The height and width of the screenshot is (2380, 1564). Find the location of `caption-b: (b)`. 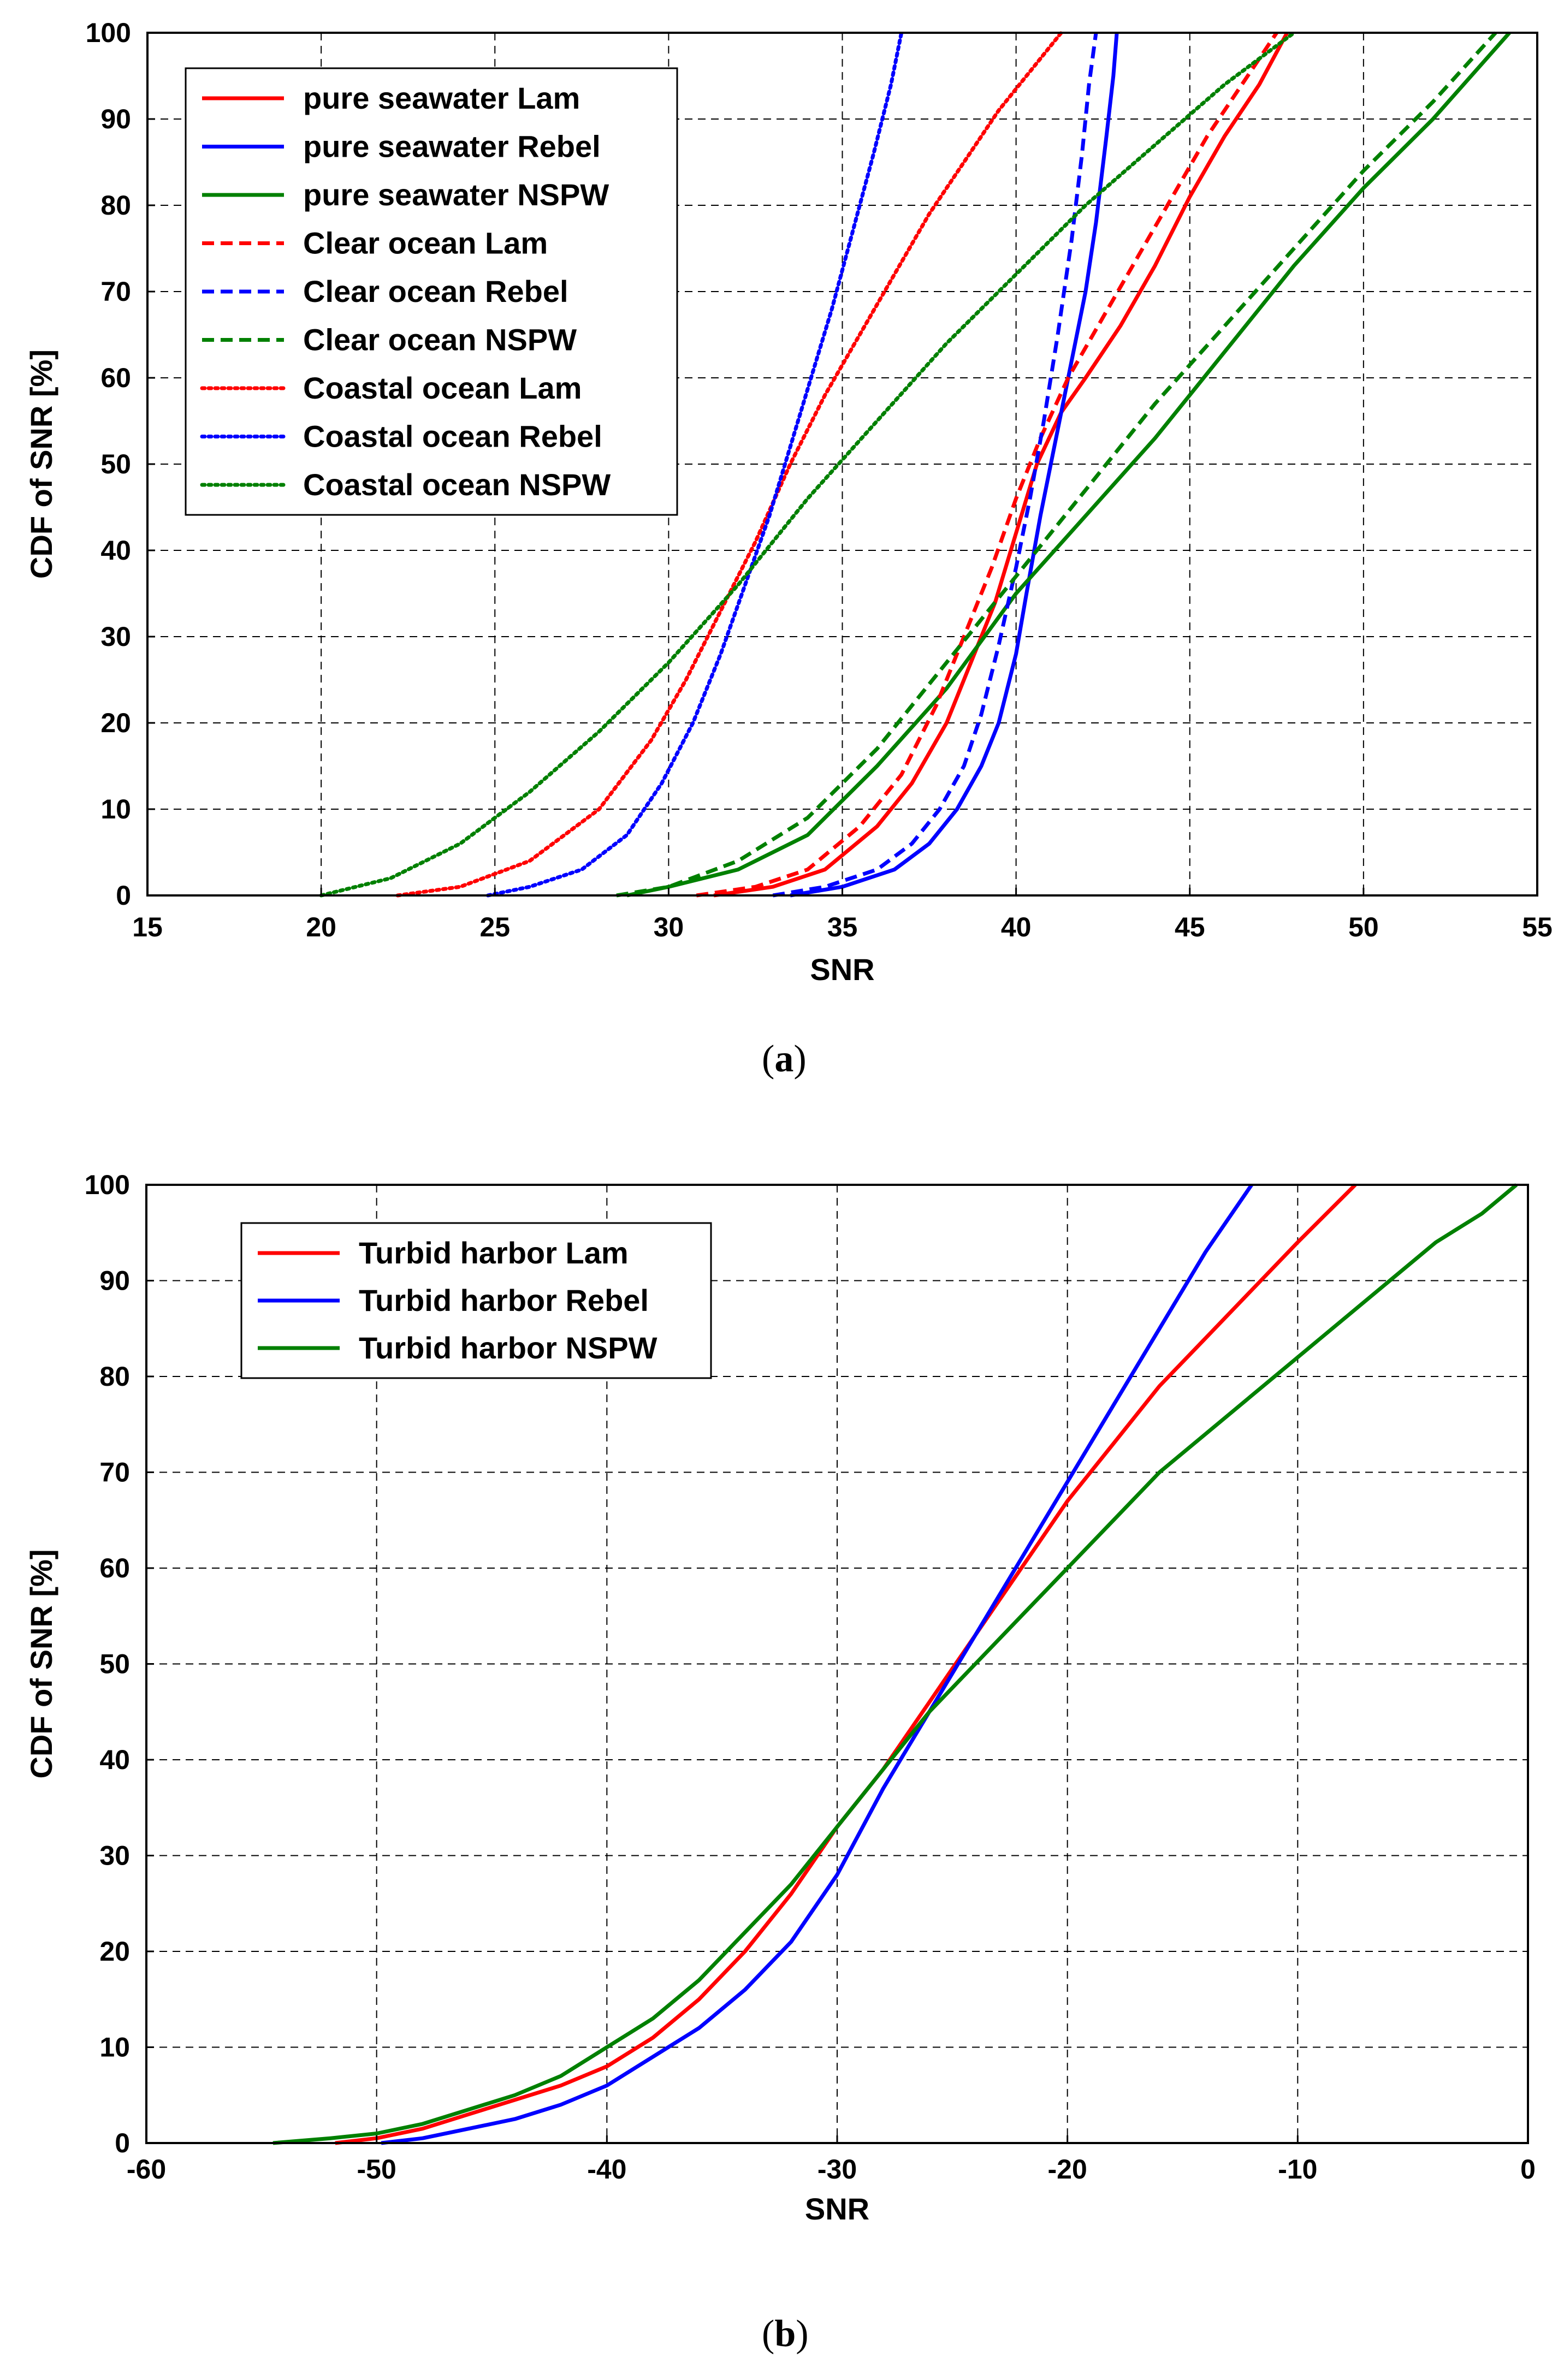

caption-b: (b) is located at coordinates (785, 2334).